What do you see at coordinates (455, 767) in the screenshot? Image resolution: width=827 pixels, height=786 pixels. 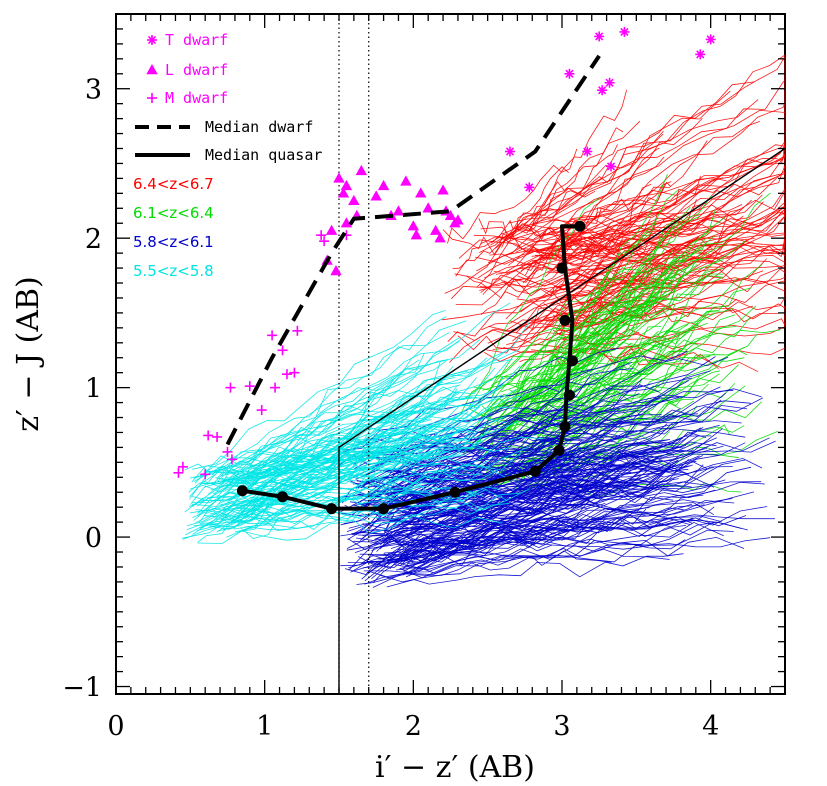 I see `x-axis-title: i′ − z′ (AB)` at bounding box center [455, 767].